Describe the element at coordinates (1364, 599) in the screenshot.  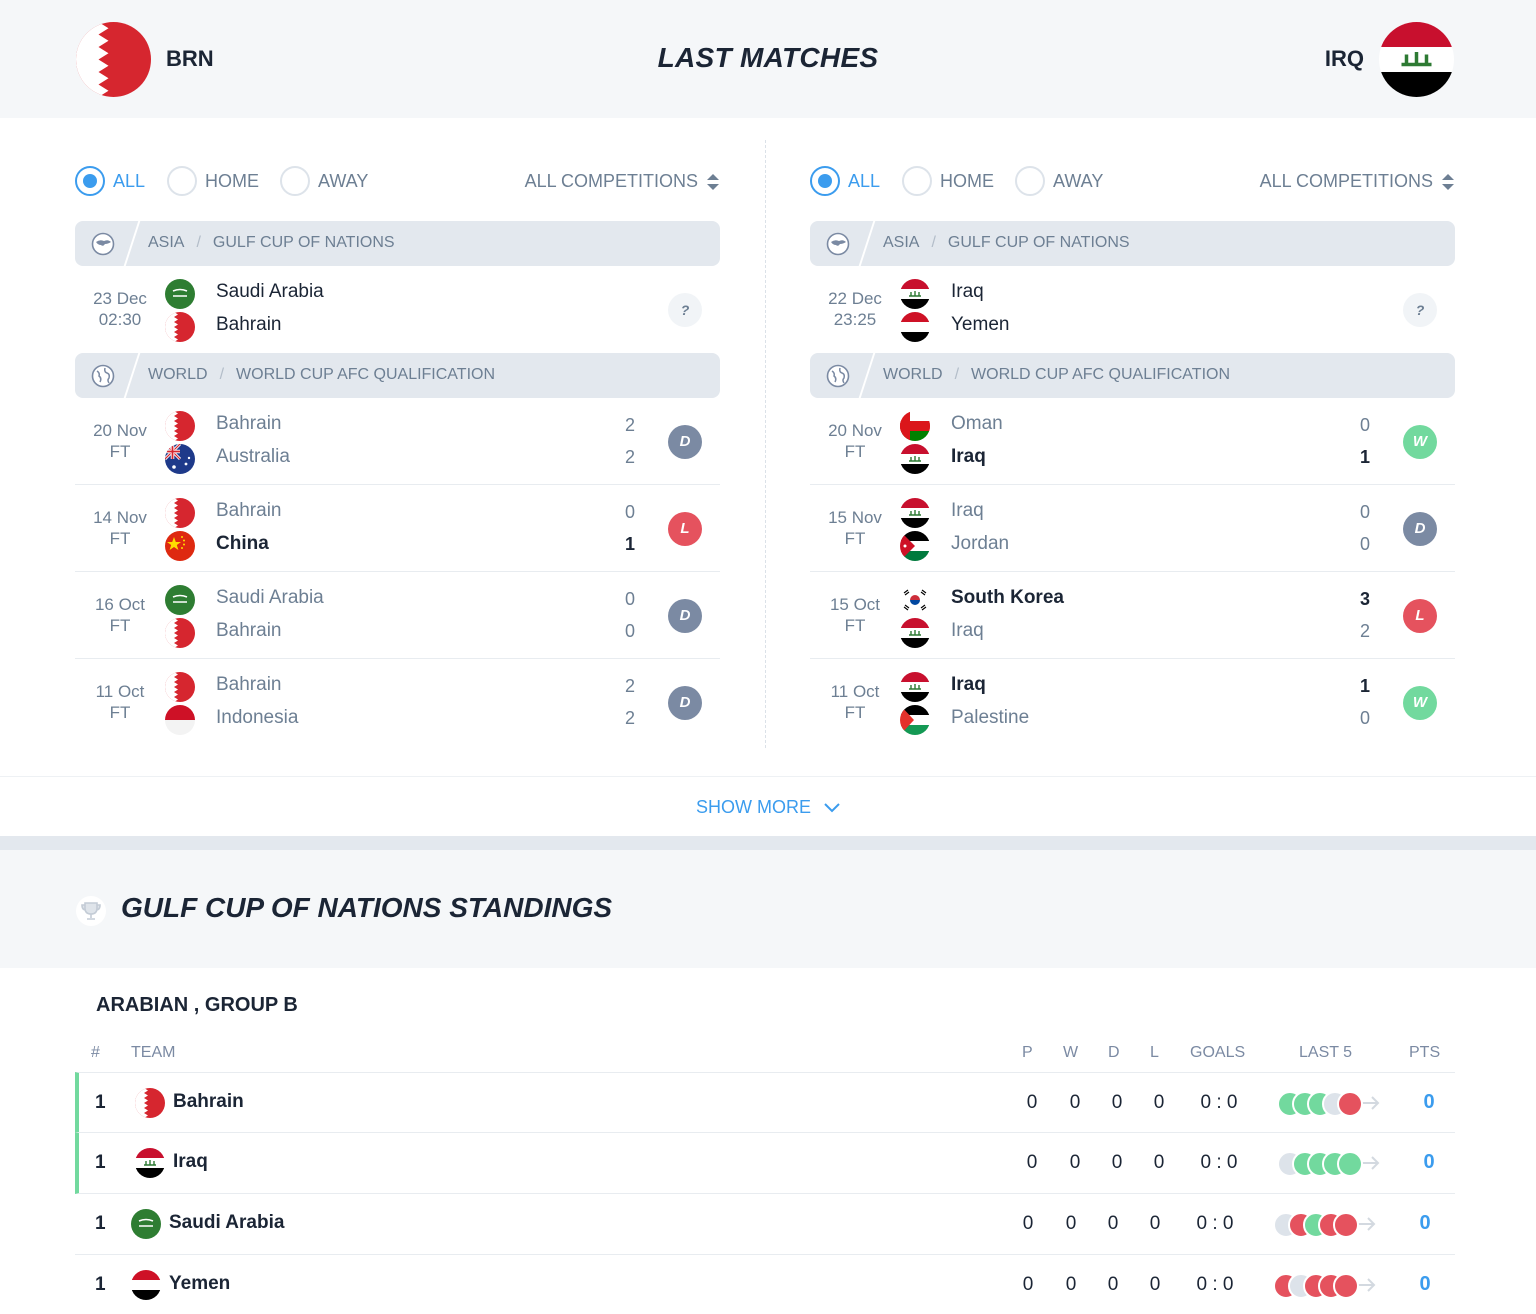
I see `home-score: 3` at that location.